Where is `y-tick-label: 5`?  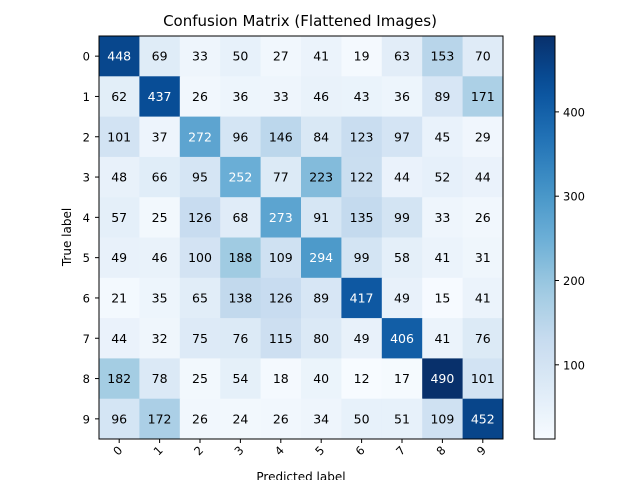
y-tick-label: 5 is located at coordinates (86, 258).